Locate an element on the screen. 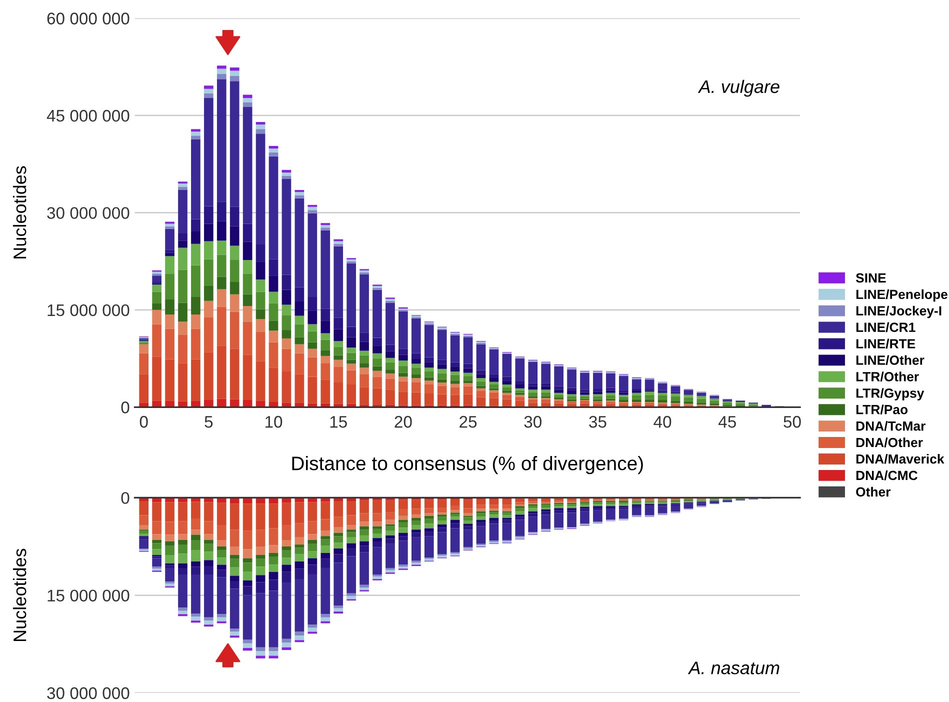 The height and width of the screenshot is (702, 949). legend-label: LINE/Jockey-I is located at coordinates (899, 312).